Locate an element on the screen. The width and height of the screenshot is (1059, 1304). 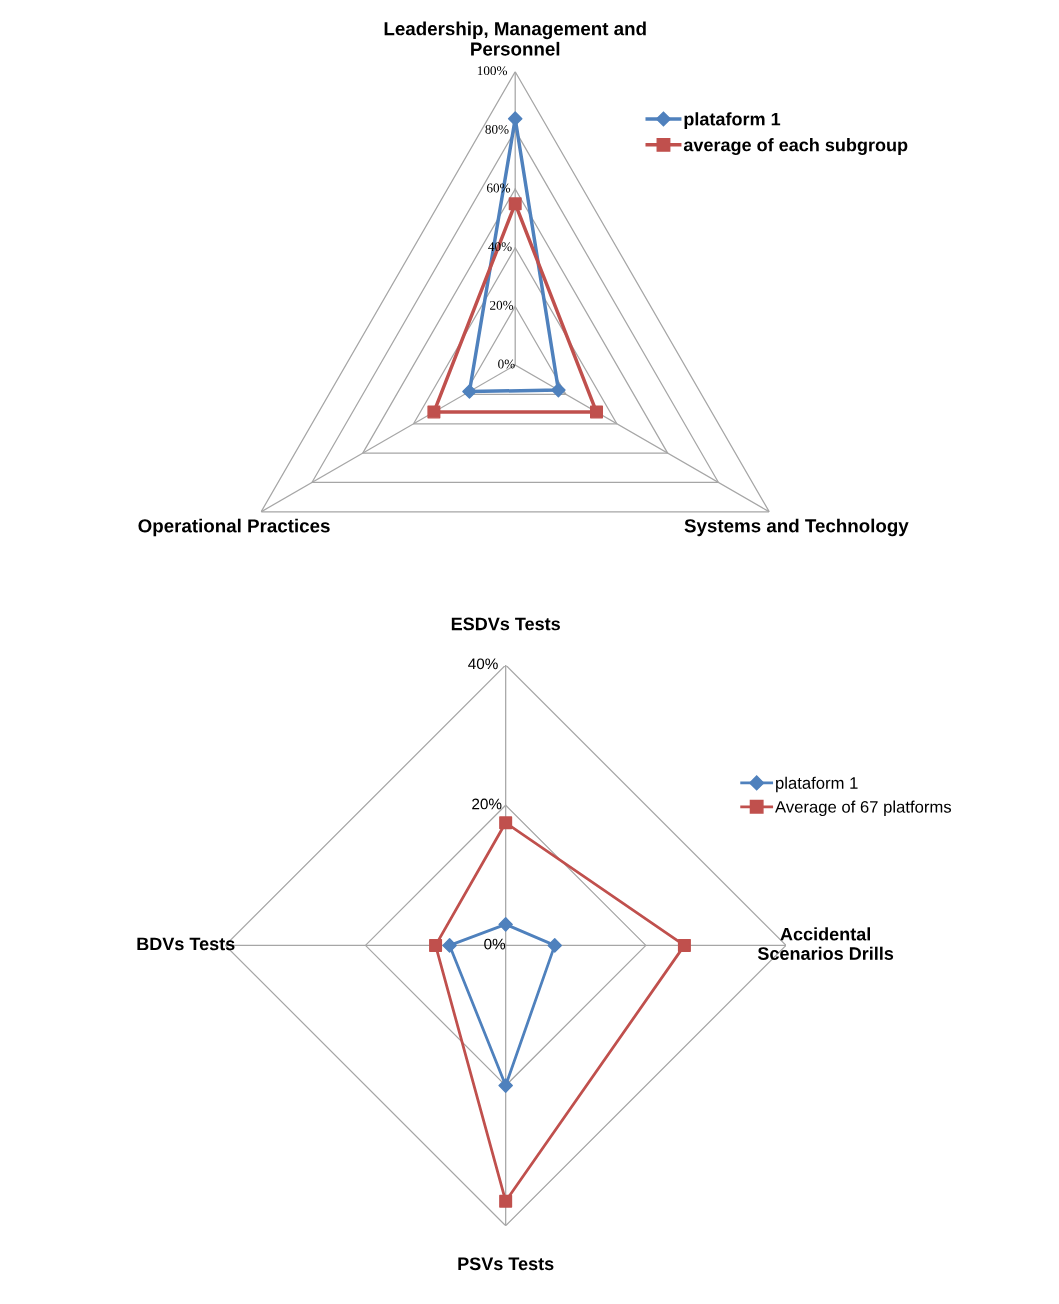
spoke-label: Operational Practices is located at coordinates (234, 527).